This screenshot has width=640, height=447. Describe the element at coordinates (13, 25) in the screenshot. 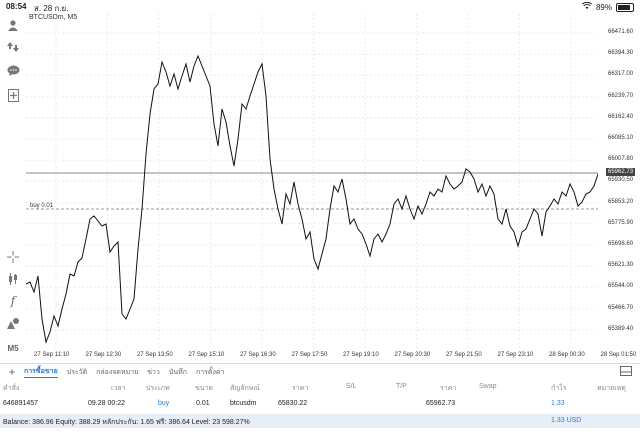

I see `person-icon` at that location.